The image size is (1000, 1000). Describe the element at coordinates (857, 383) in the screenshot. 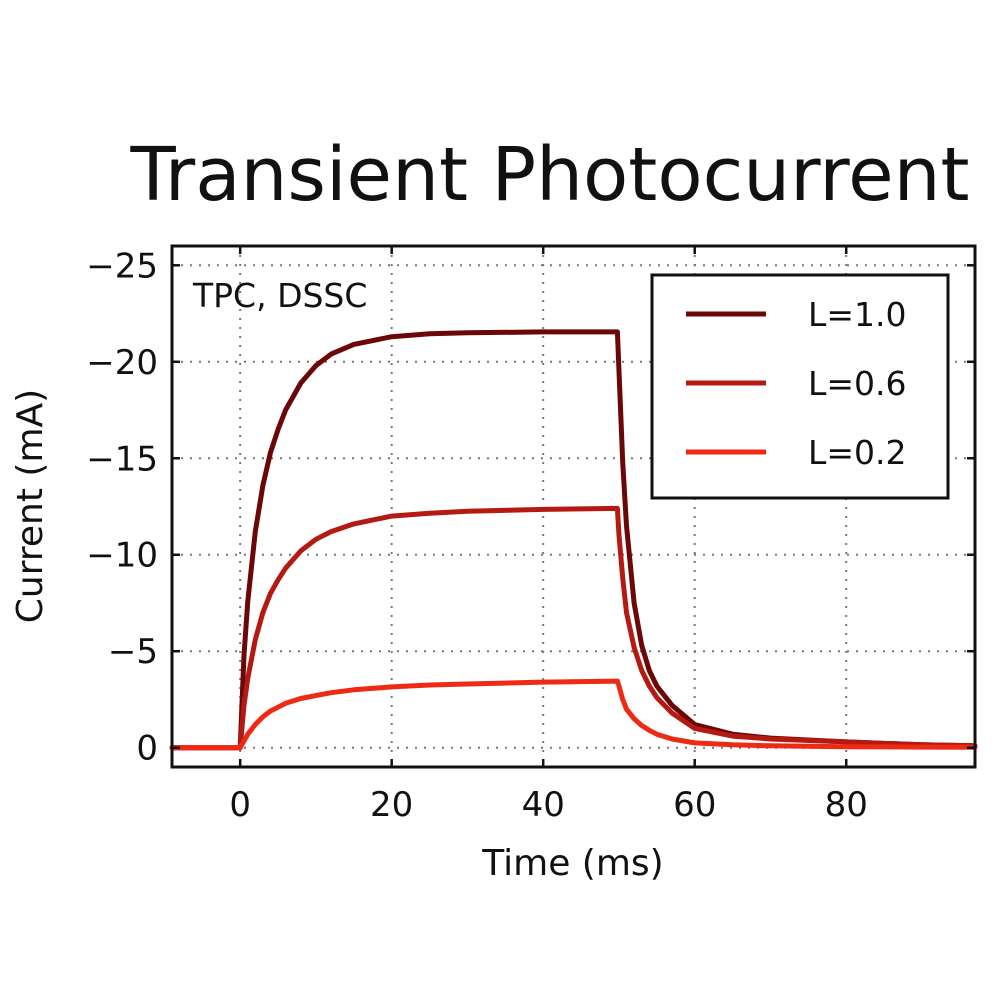

I see `legend-label: L=0.6` at that location.